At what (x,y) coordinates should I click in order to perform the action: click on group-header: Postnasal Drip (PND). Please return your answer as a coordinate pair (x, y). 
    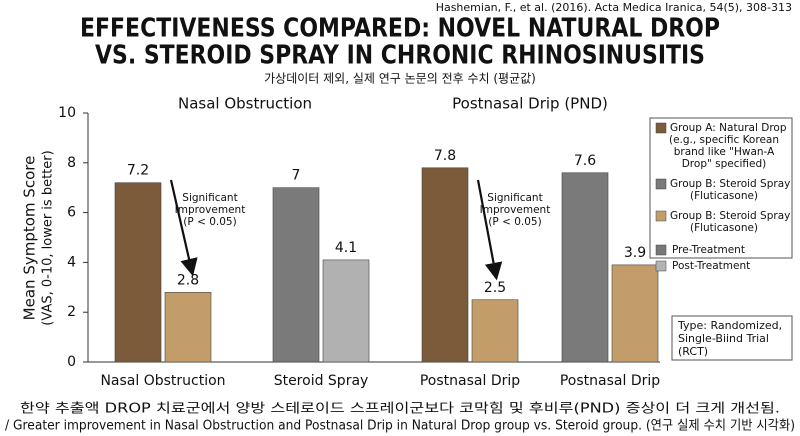
    Looking at the image, I should click on (530, 104).